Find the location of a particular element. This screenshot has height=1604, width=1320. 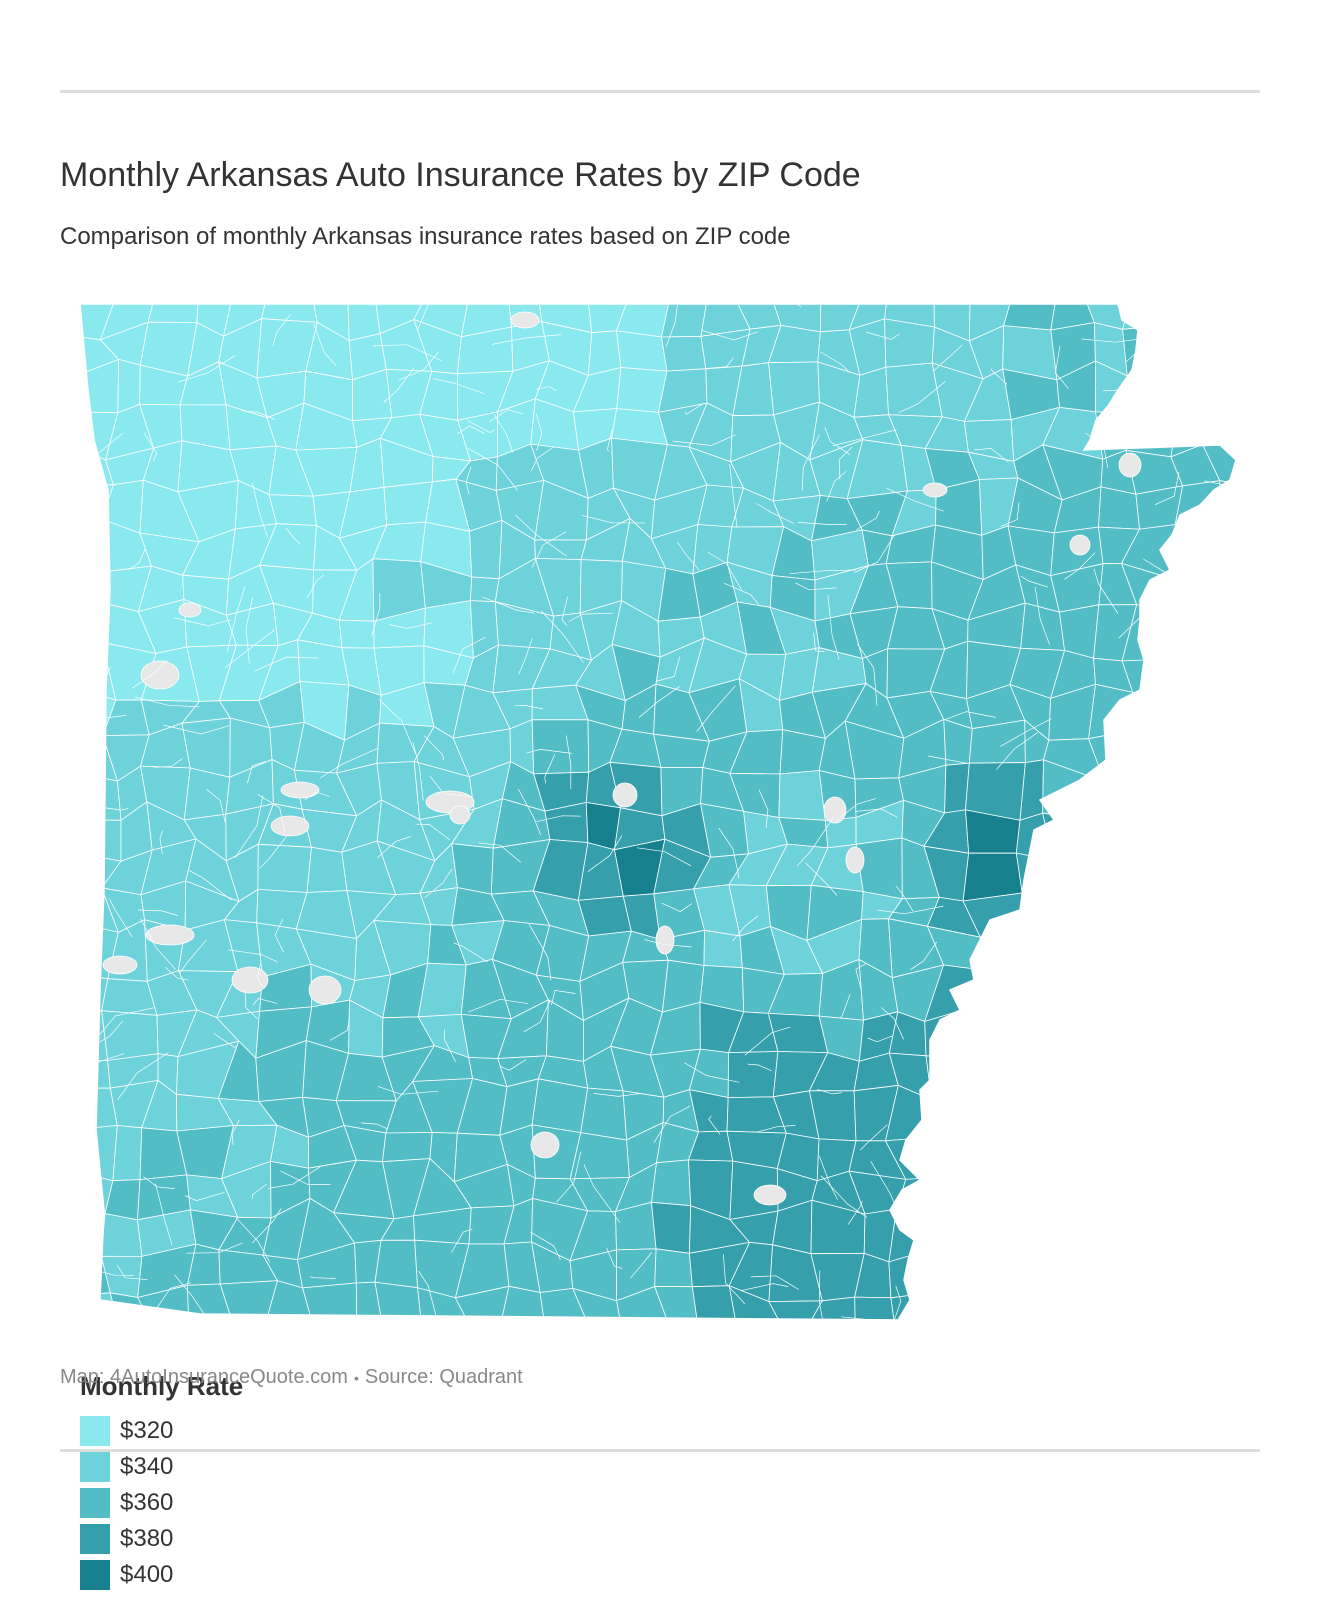

legend-label: $360 is located at coordinates (147, 1502).